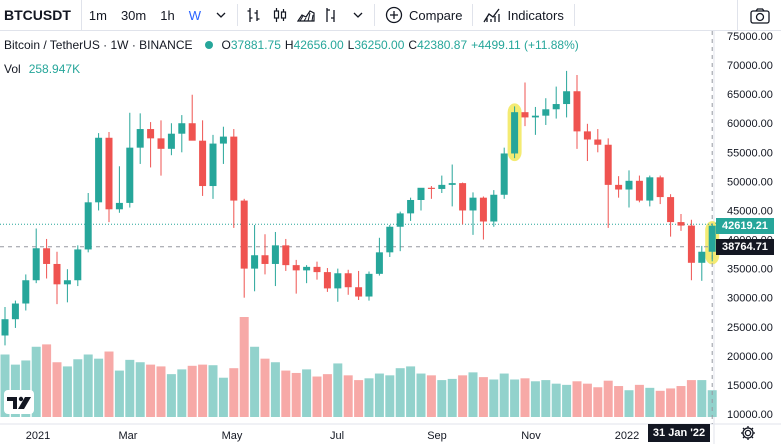  Describe the element at coordinates (19, 402) in the screenshot. I see `tradingview-logo` at that location.